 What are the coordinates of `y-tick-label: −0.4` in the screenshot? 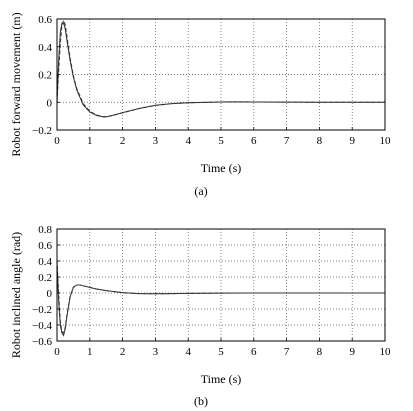 It's located at (42, 326).